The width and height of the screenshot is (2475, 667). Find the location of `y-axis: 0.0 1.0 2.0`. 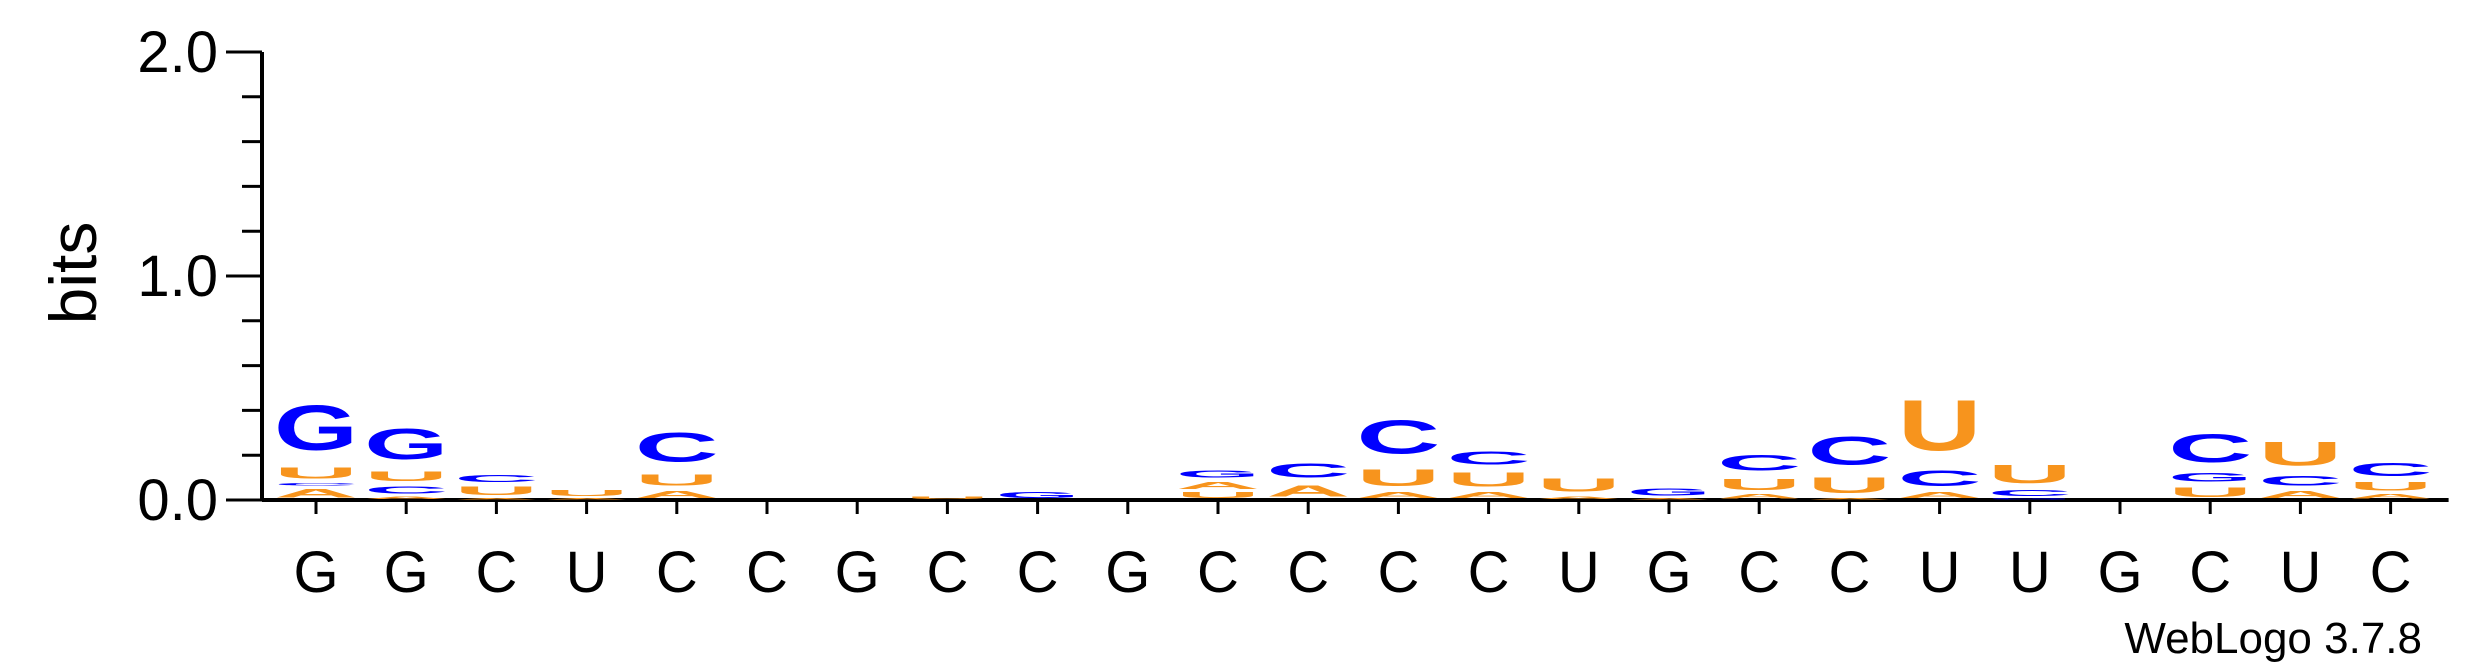

y-axis: 0.0 1.0 2.0 is located at coordinates (200, 276).